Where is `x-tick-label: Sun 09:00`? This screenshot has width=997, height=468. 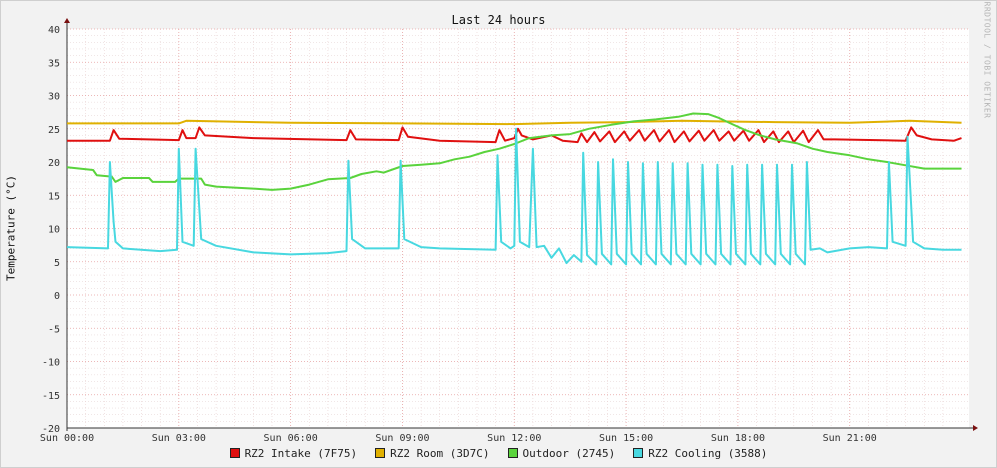 x-tick-label: Sun 09:00 is located at coordinates (402, 438).